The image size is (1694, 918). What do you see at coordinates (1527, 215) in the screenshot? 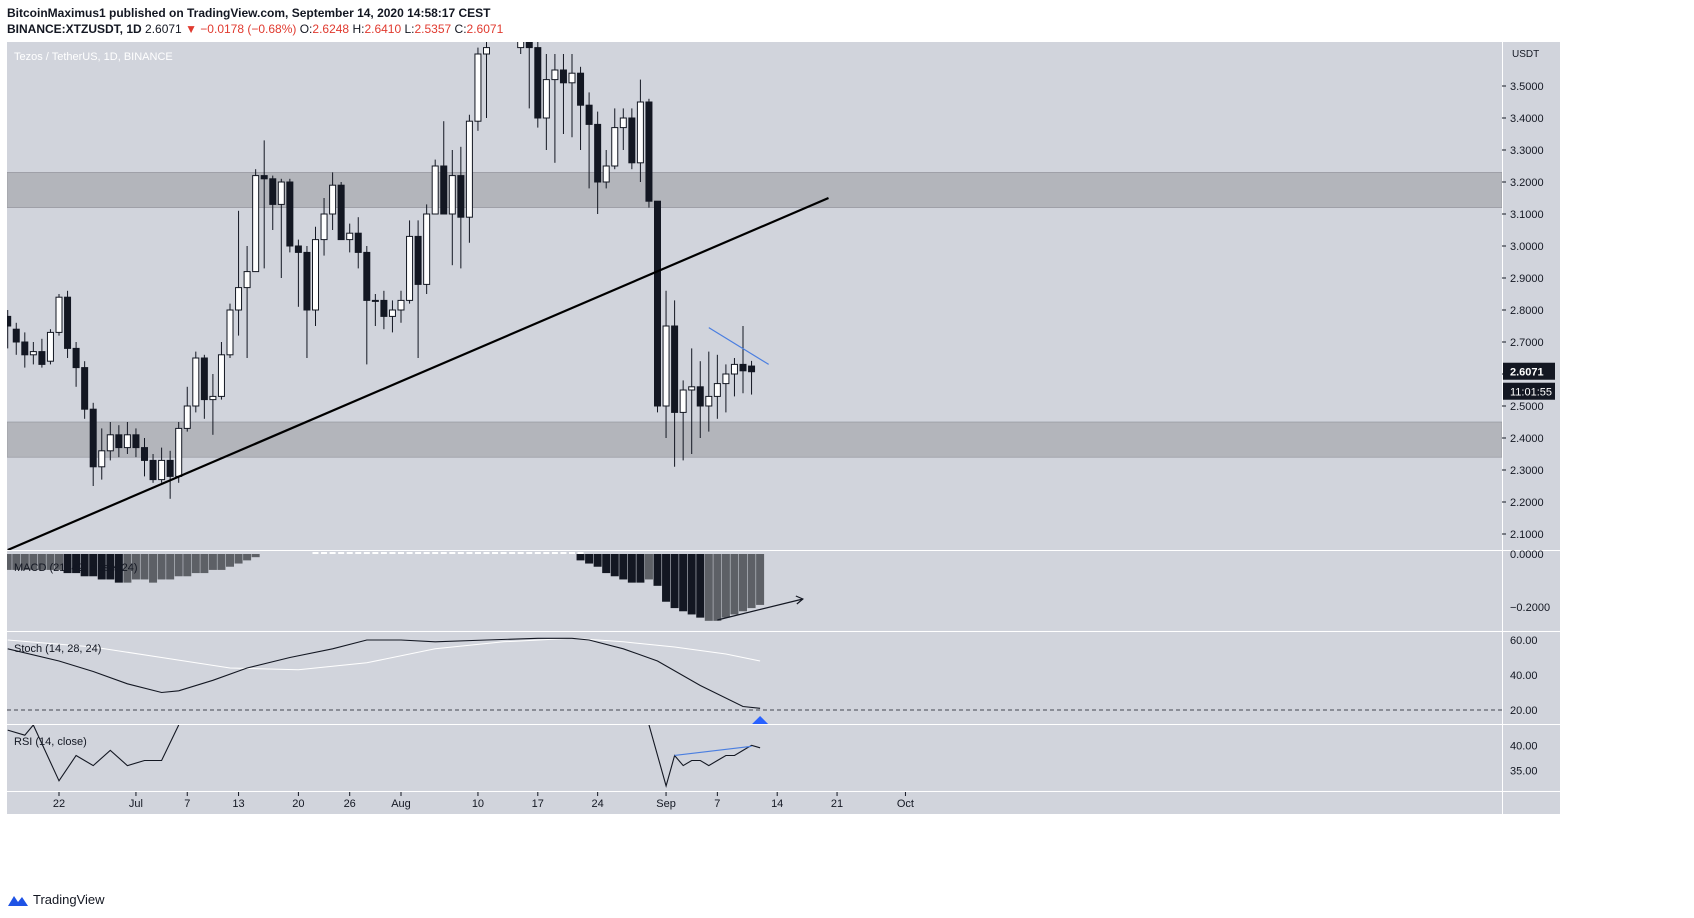
I see `y-tick-label: 3.1000` at bounding box center [1527, 215].